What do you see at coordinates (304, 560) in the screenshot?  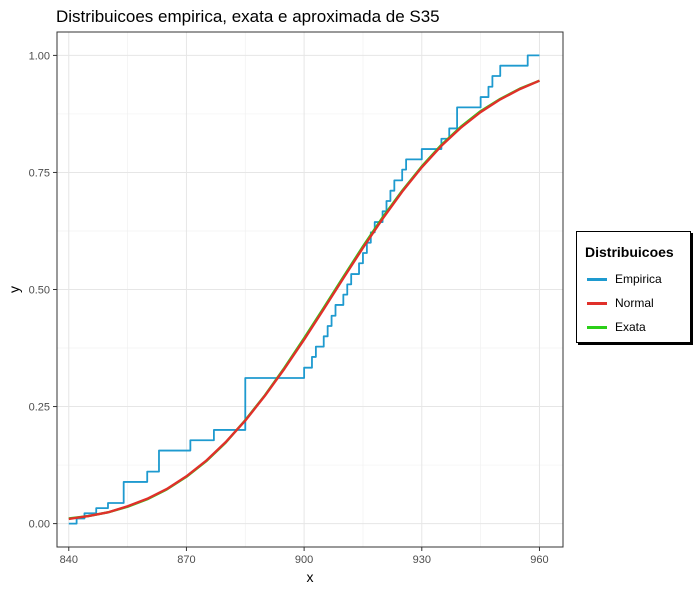 I see `x-tick-label: 900` at bounding box center [304, 560].